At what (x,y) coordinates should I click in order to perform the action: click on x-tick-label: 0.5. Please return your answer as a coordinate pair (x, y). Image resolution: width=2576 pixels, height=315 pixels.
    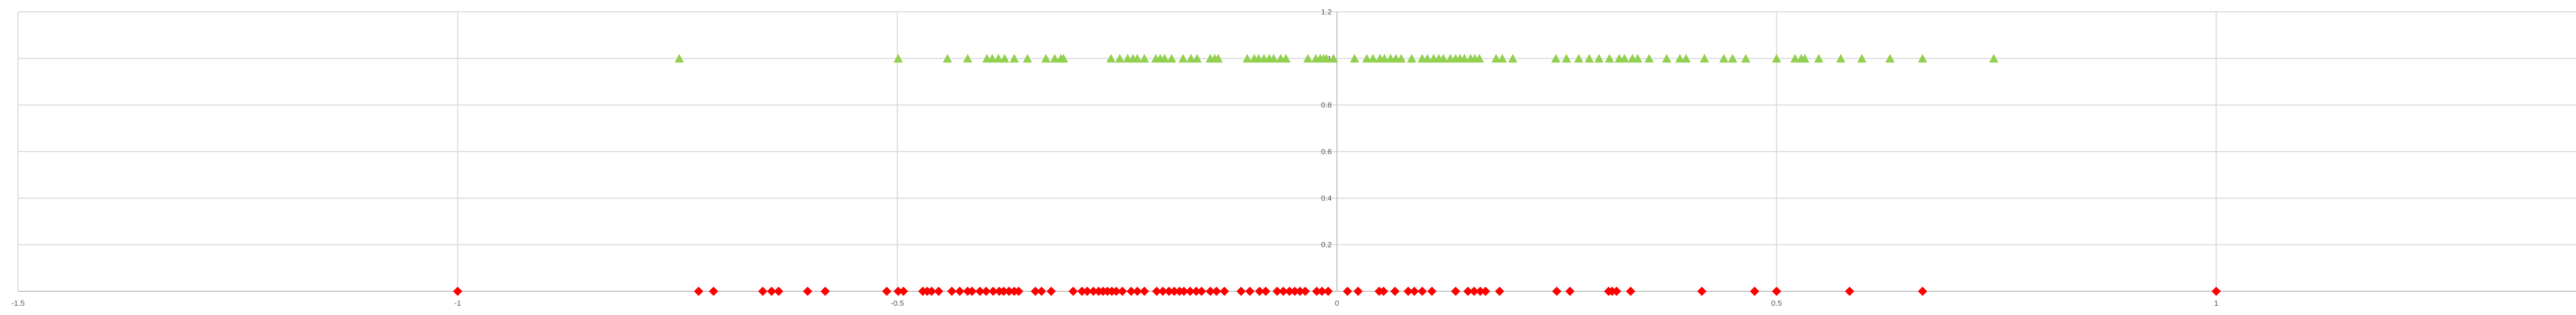
    Looking at the image, I should click on (1776, 303).